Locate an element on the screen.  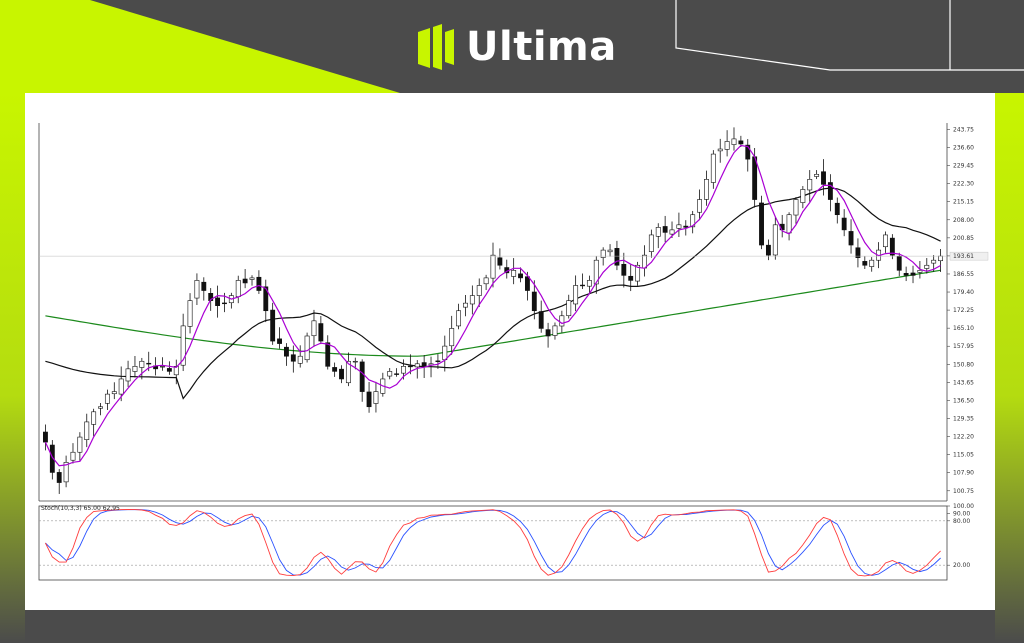
stochastic-d-line is located at coordinates (493, 542).